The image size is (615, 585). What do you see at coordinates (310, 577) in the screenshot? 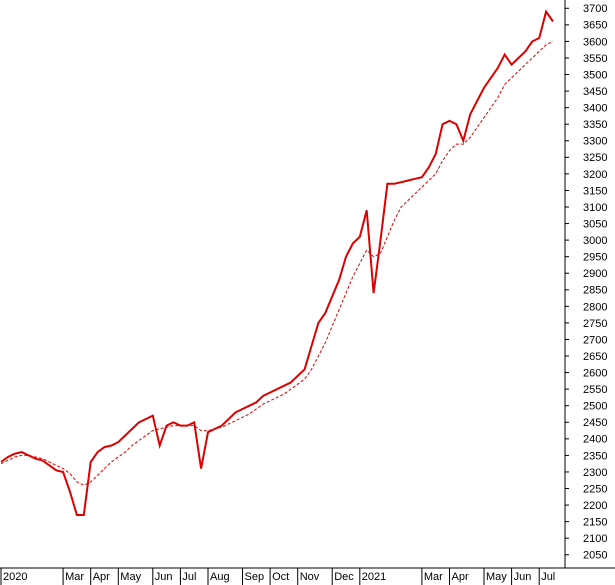
I see `x-tick-label: Nov` at bounding box center [310, 577].